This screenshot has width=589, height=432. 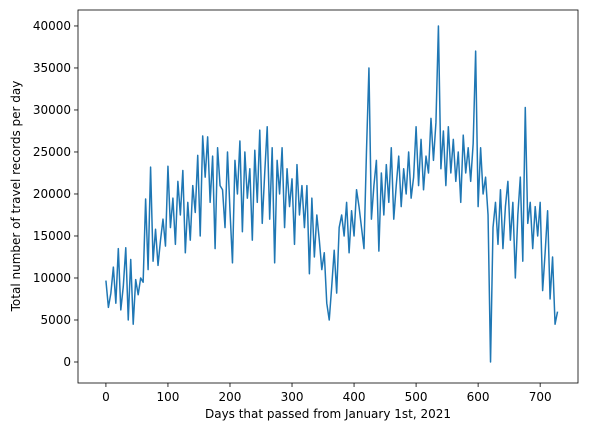 What do you see at coordinates (106, 397) in the screenshot?
I see `x-tick-label: 0` at bounding box center [106, 397].